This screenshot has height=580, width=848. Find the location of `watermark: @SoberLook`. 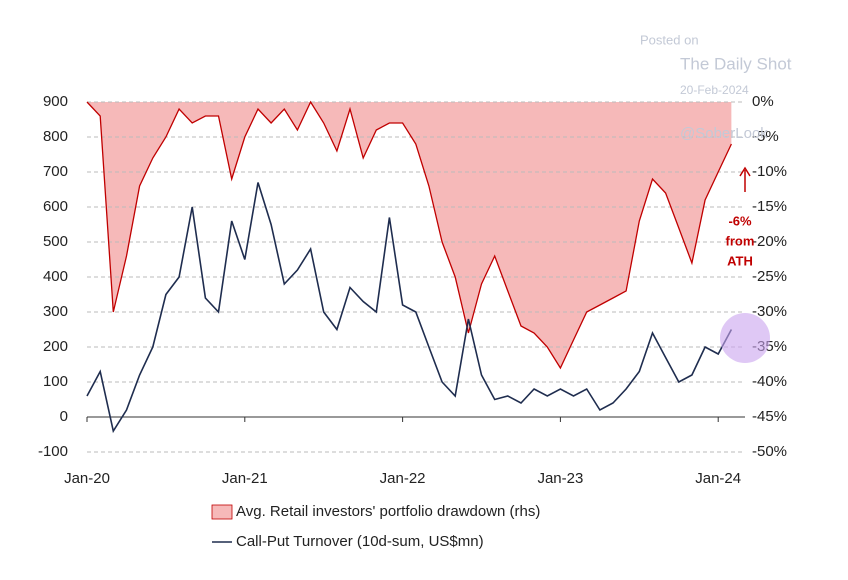

watermark: @SoberLook is located at coordinates (724, 133).